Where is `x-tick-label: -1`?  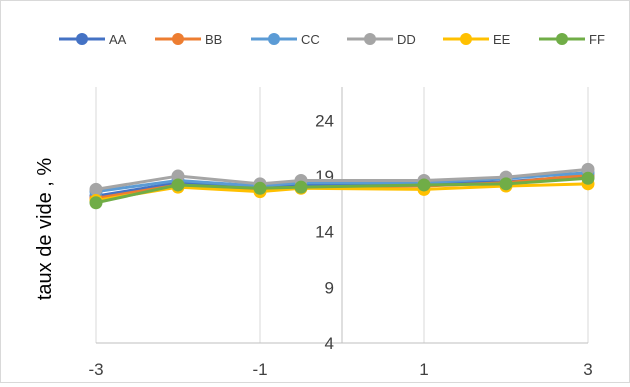 x-tick-label: -1 is located at coordinates (259, 369).